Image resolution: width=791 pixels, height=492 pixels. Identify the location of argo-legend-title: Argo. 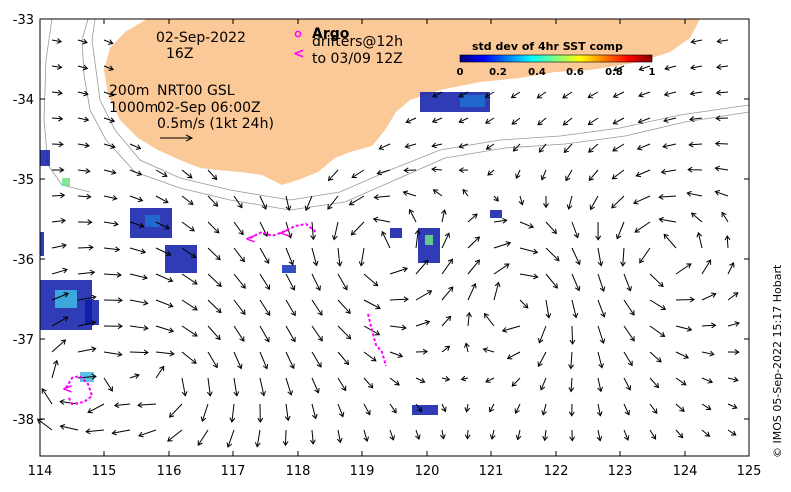
(331, 34).